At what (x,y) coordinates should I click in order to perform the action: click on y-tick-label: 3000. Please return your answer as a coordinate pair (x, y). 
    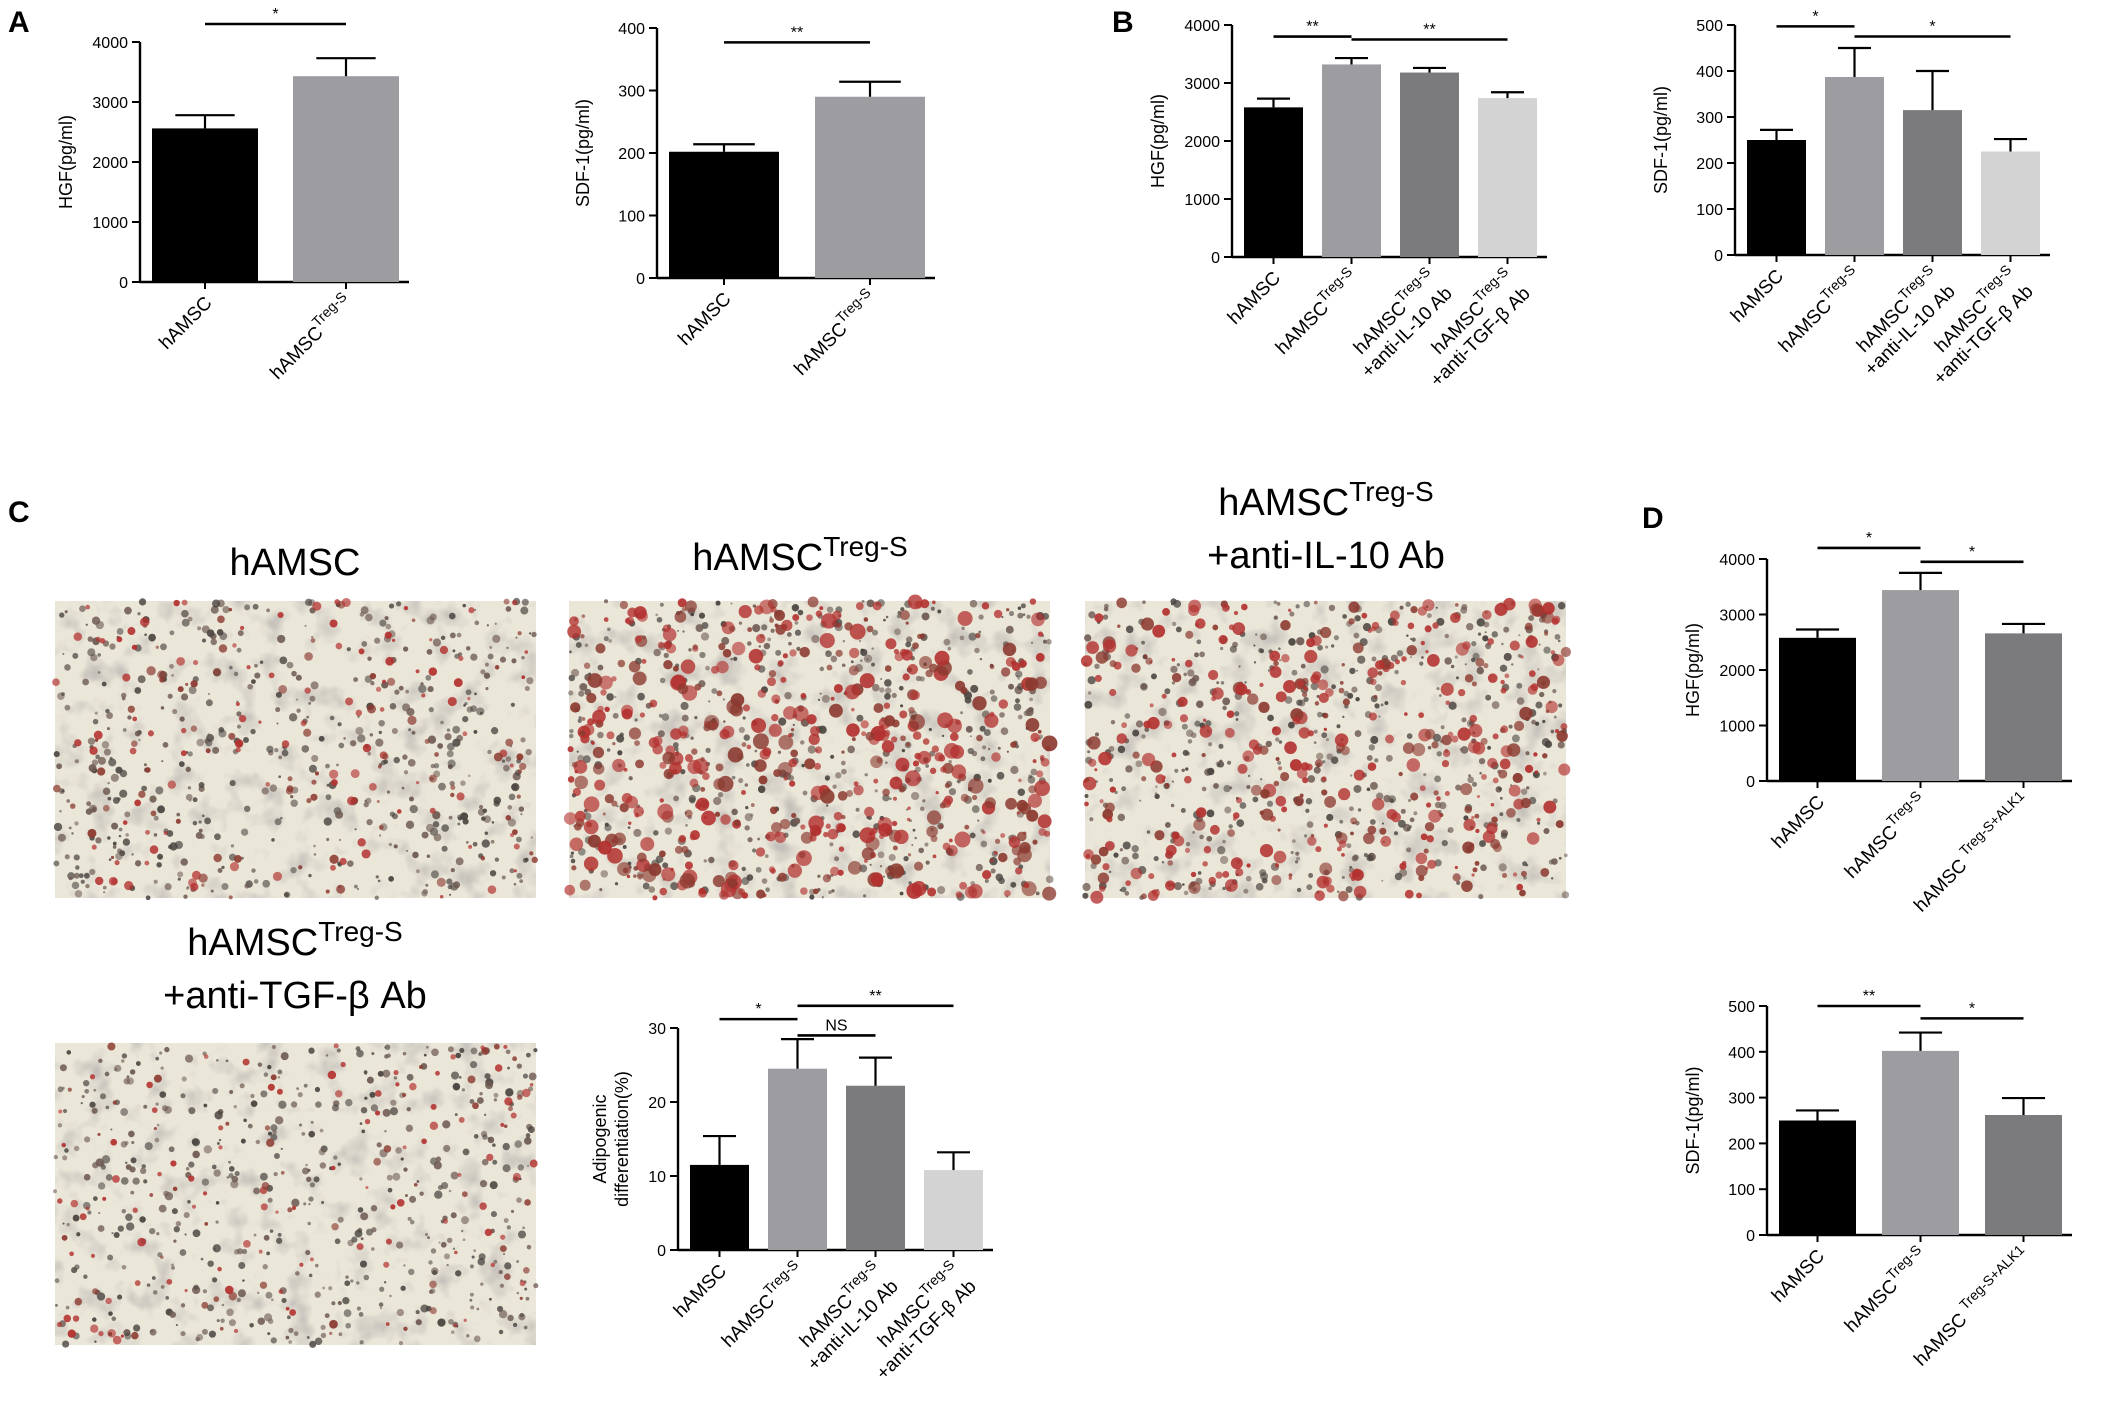
    Looking at the image, I should click on (110, 103).